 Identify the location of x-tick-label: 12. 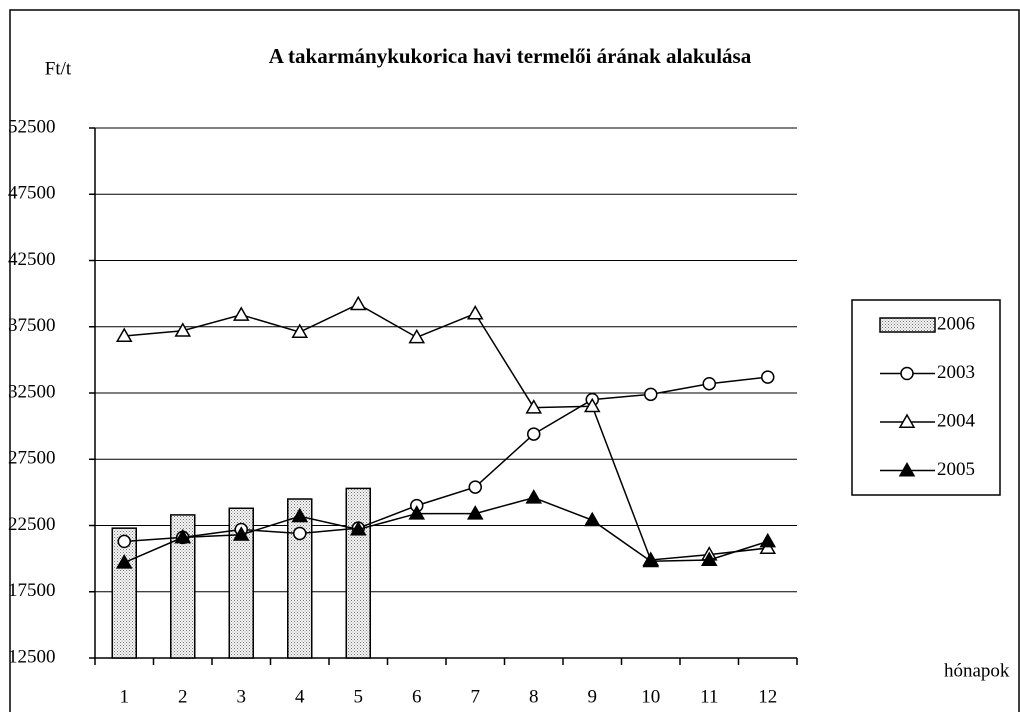
(767, 696).